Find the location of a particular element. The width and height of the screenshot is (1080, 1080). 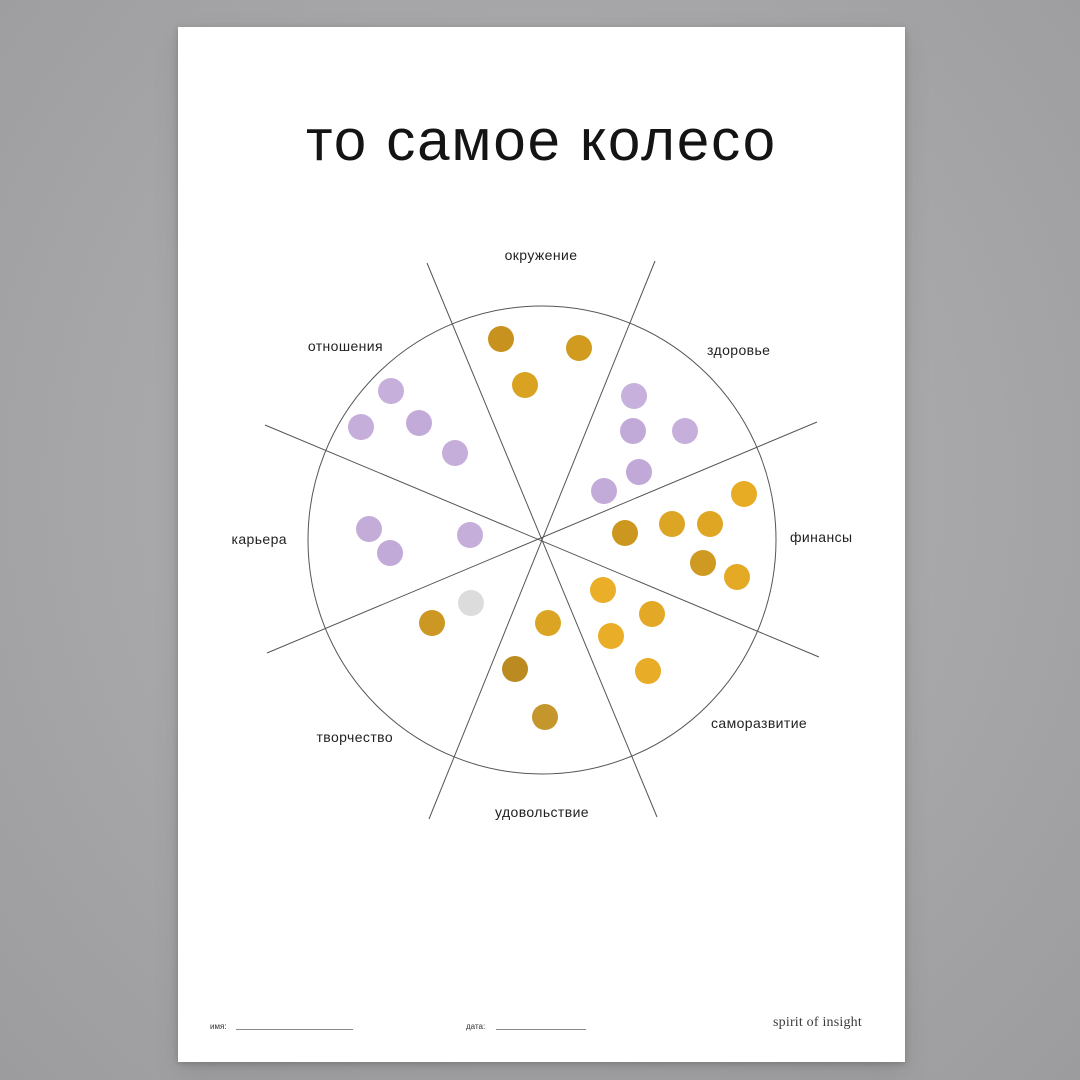

date-label: дата: is located at coordinates (476, 1026).